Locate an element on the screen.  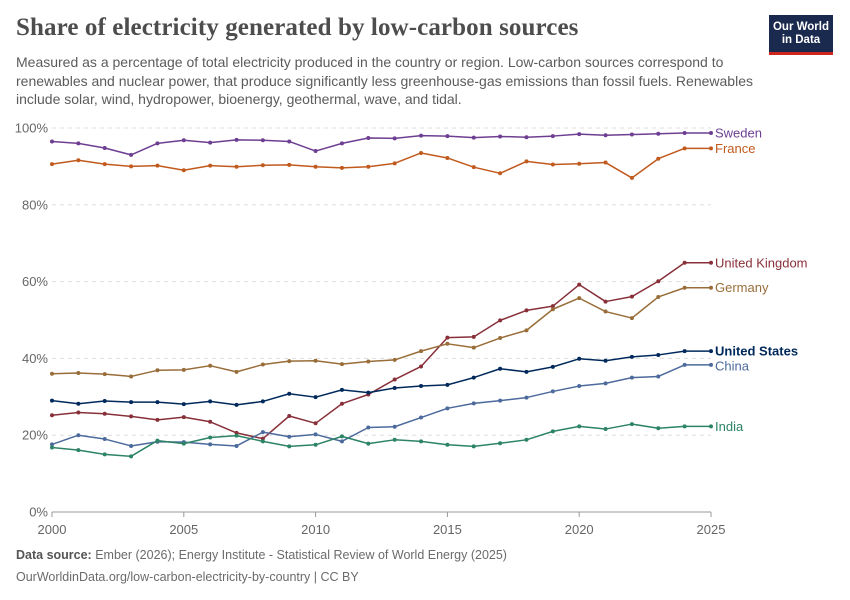
x-tick-label: 2000 is located at coordinates (52, 529).